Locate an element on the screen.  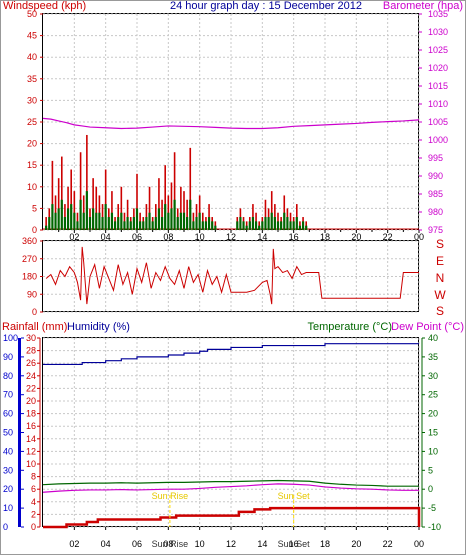
humidity-tick-label: 50 is located at coordinates (8, 433).